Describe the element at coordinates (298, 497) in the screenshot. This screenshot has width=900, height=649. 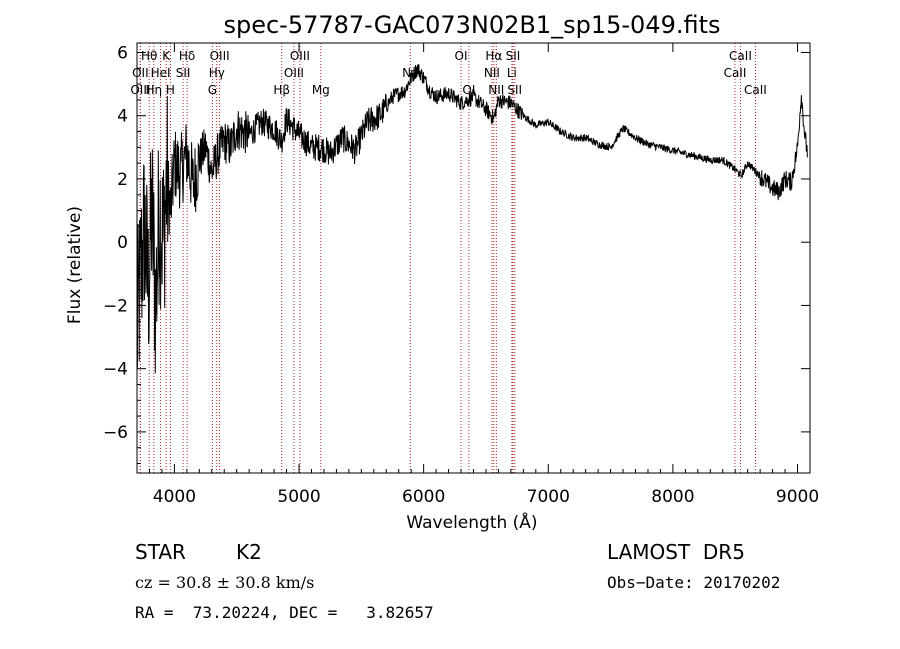
I see `x-tick-label: 5000` at that location.